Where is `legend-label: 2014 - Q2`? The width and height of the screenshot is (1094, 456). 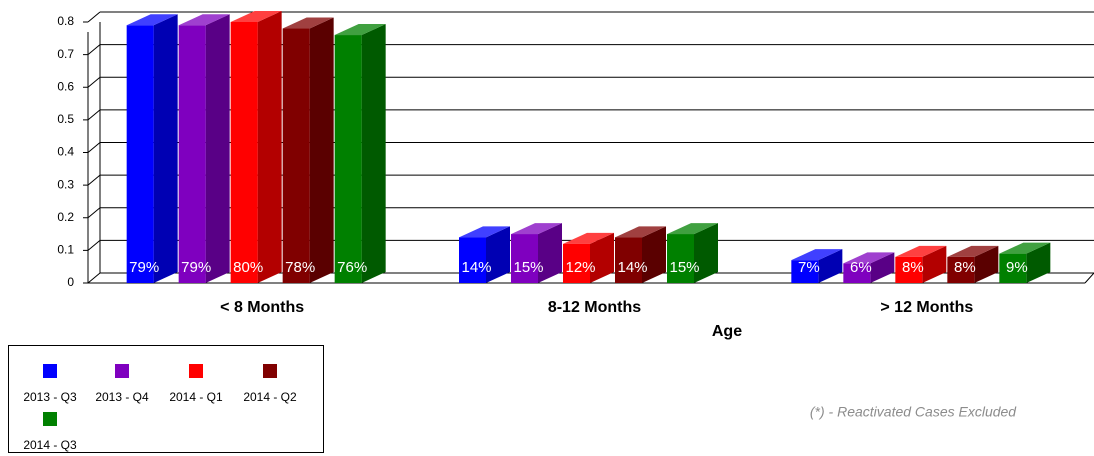 legend-label: 2014 - Q2 is located at coordinates (270, 397).